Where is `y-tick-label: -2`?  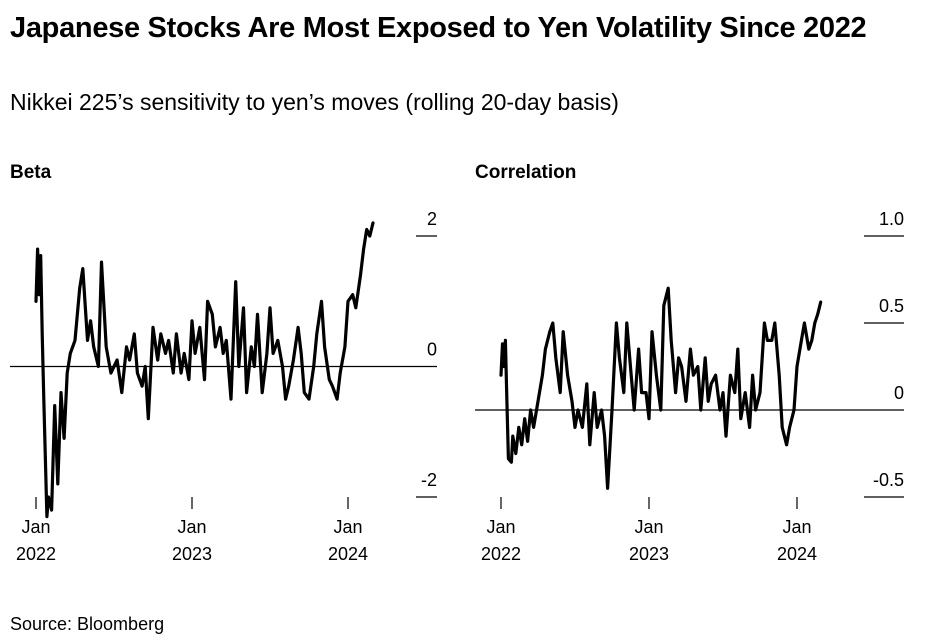 y-tick-label: -2 is located at coordinates (429, 480).